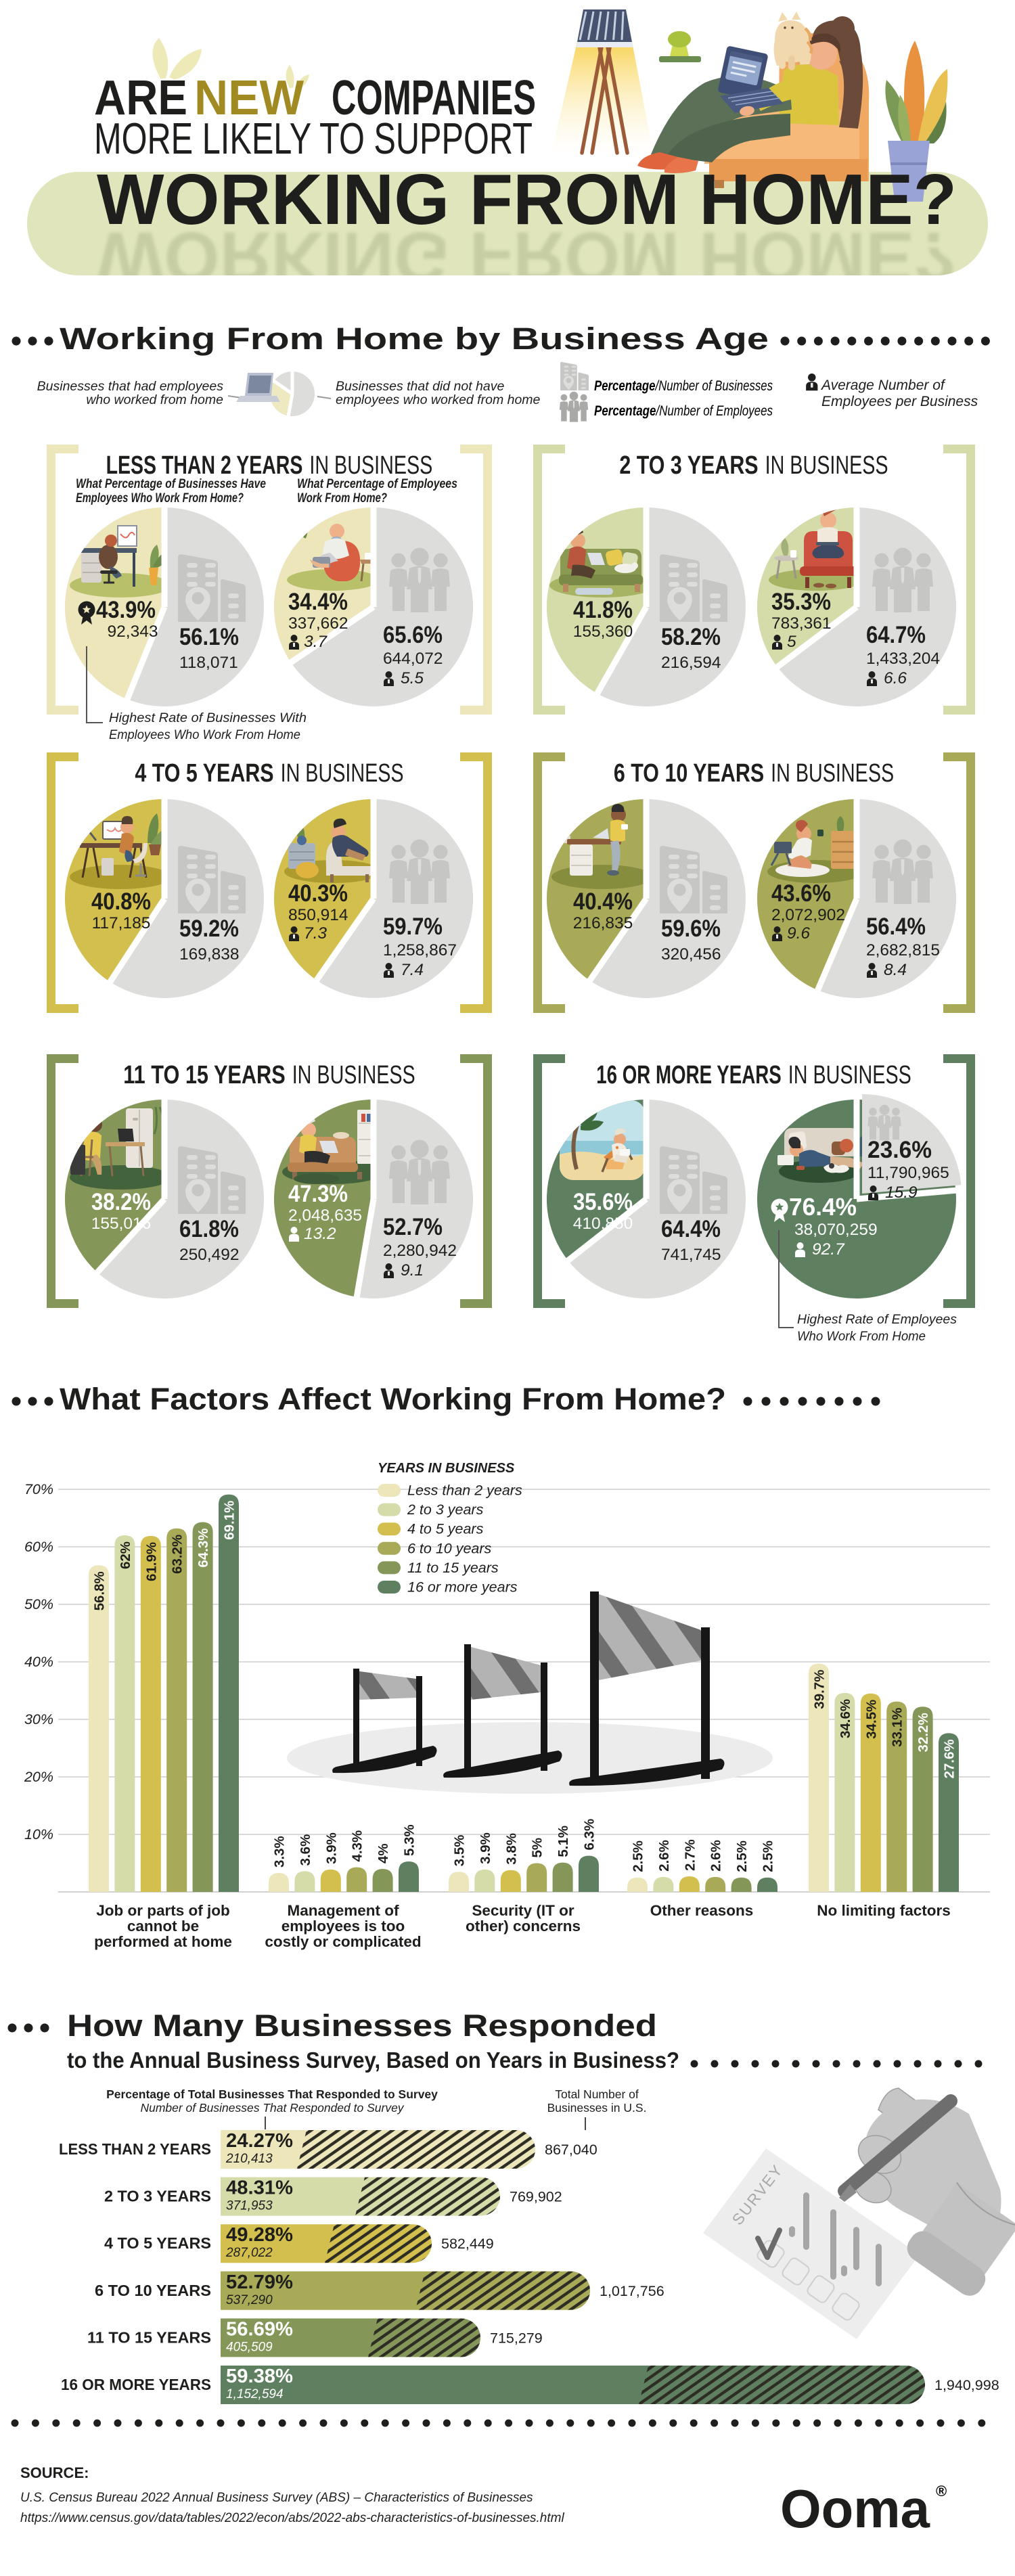  What do you see at coordinates (691, 663) in the screenshot?
I see `svg-text: 216,594` at bounding box center [691, 663].